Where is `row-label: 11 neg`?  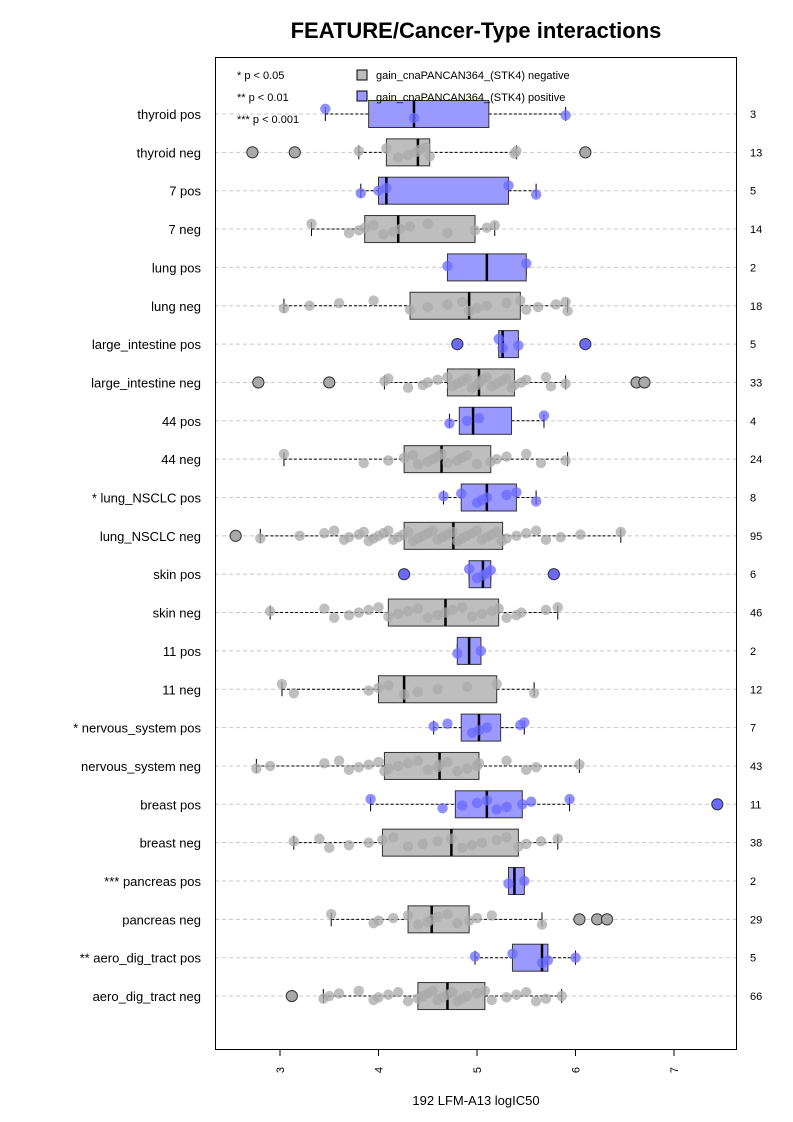
row-label: 11 neg is located at coordinates (181, 689).